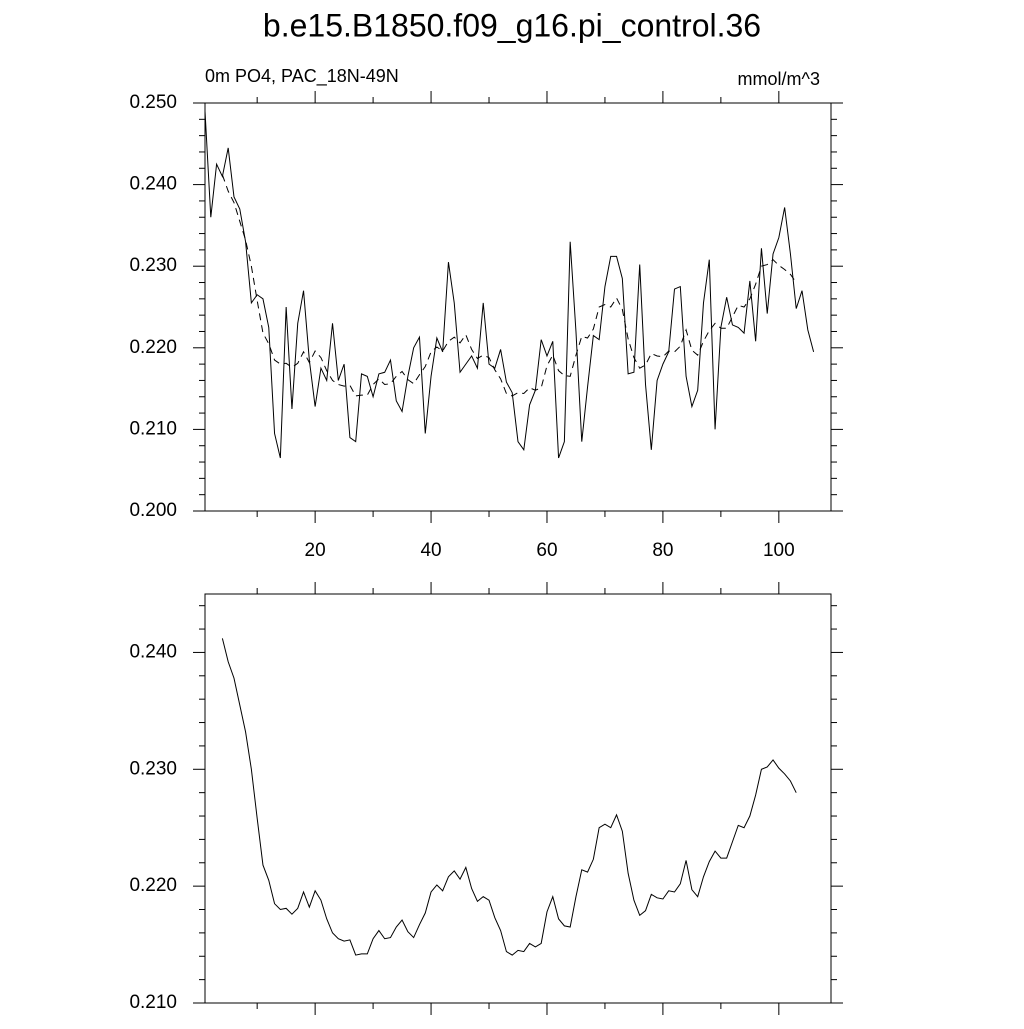  I want to click on y-tick-label: 0.250, so click(153, 102).